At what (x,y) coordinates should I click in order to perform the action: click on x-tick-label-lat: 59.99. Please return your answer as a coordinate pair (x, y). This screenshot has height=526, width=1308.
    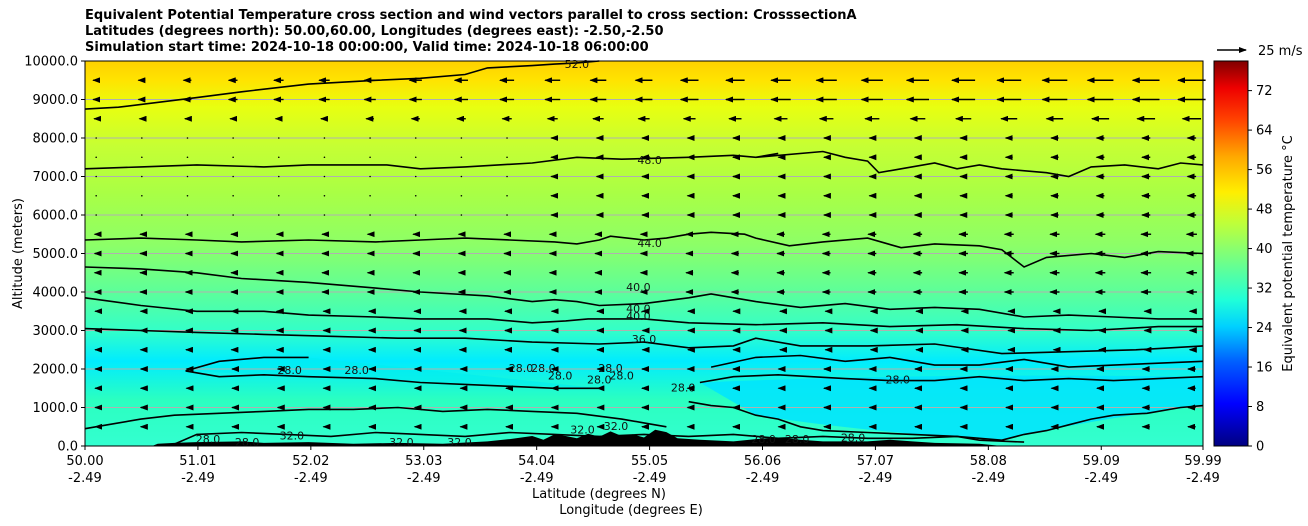
    Looking at the image, I should click on (1202, 461).